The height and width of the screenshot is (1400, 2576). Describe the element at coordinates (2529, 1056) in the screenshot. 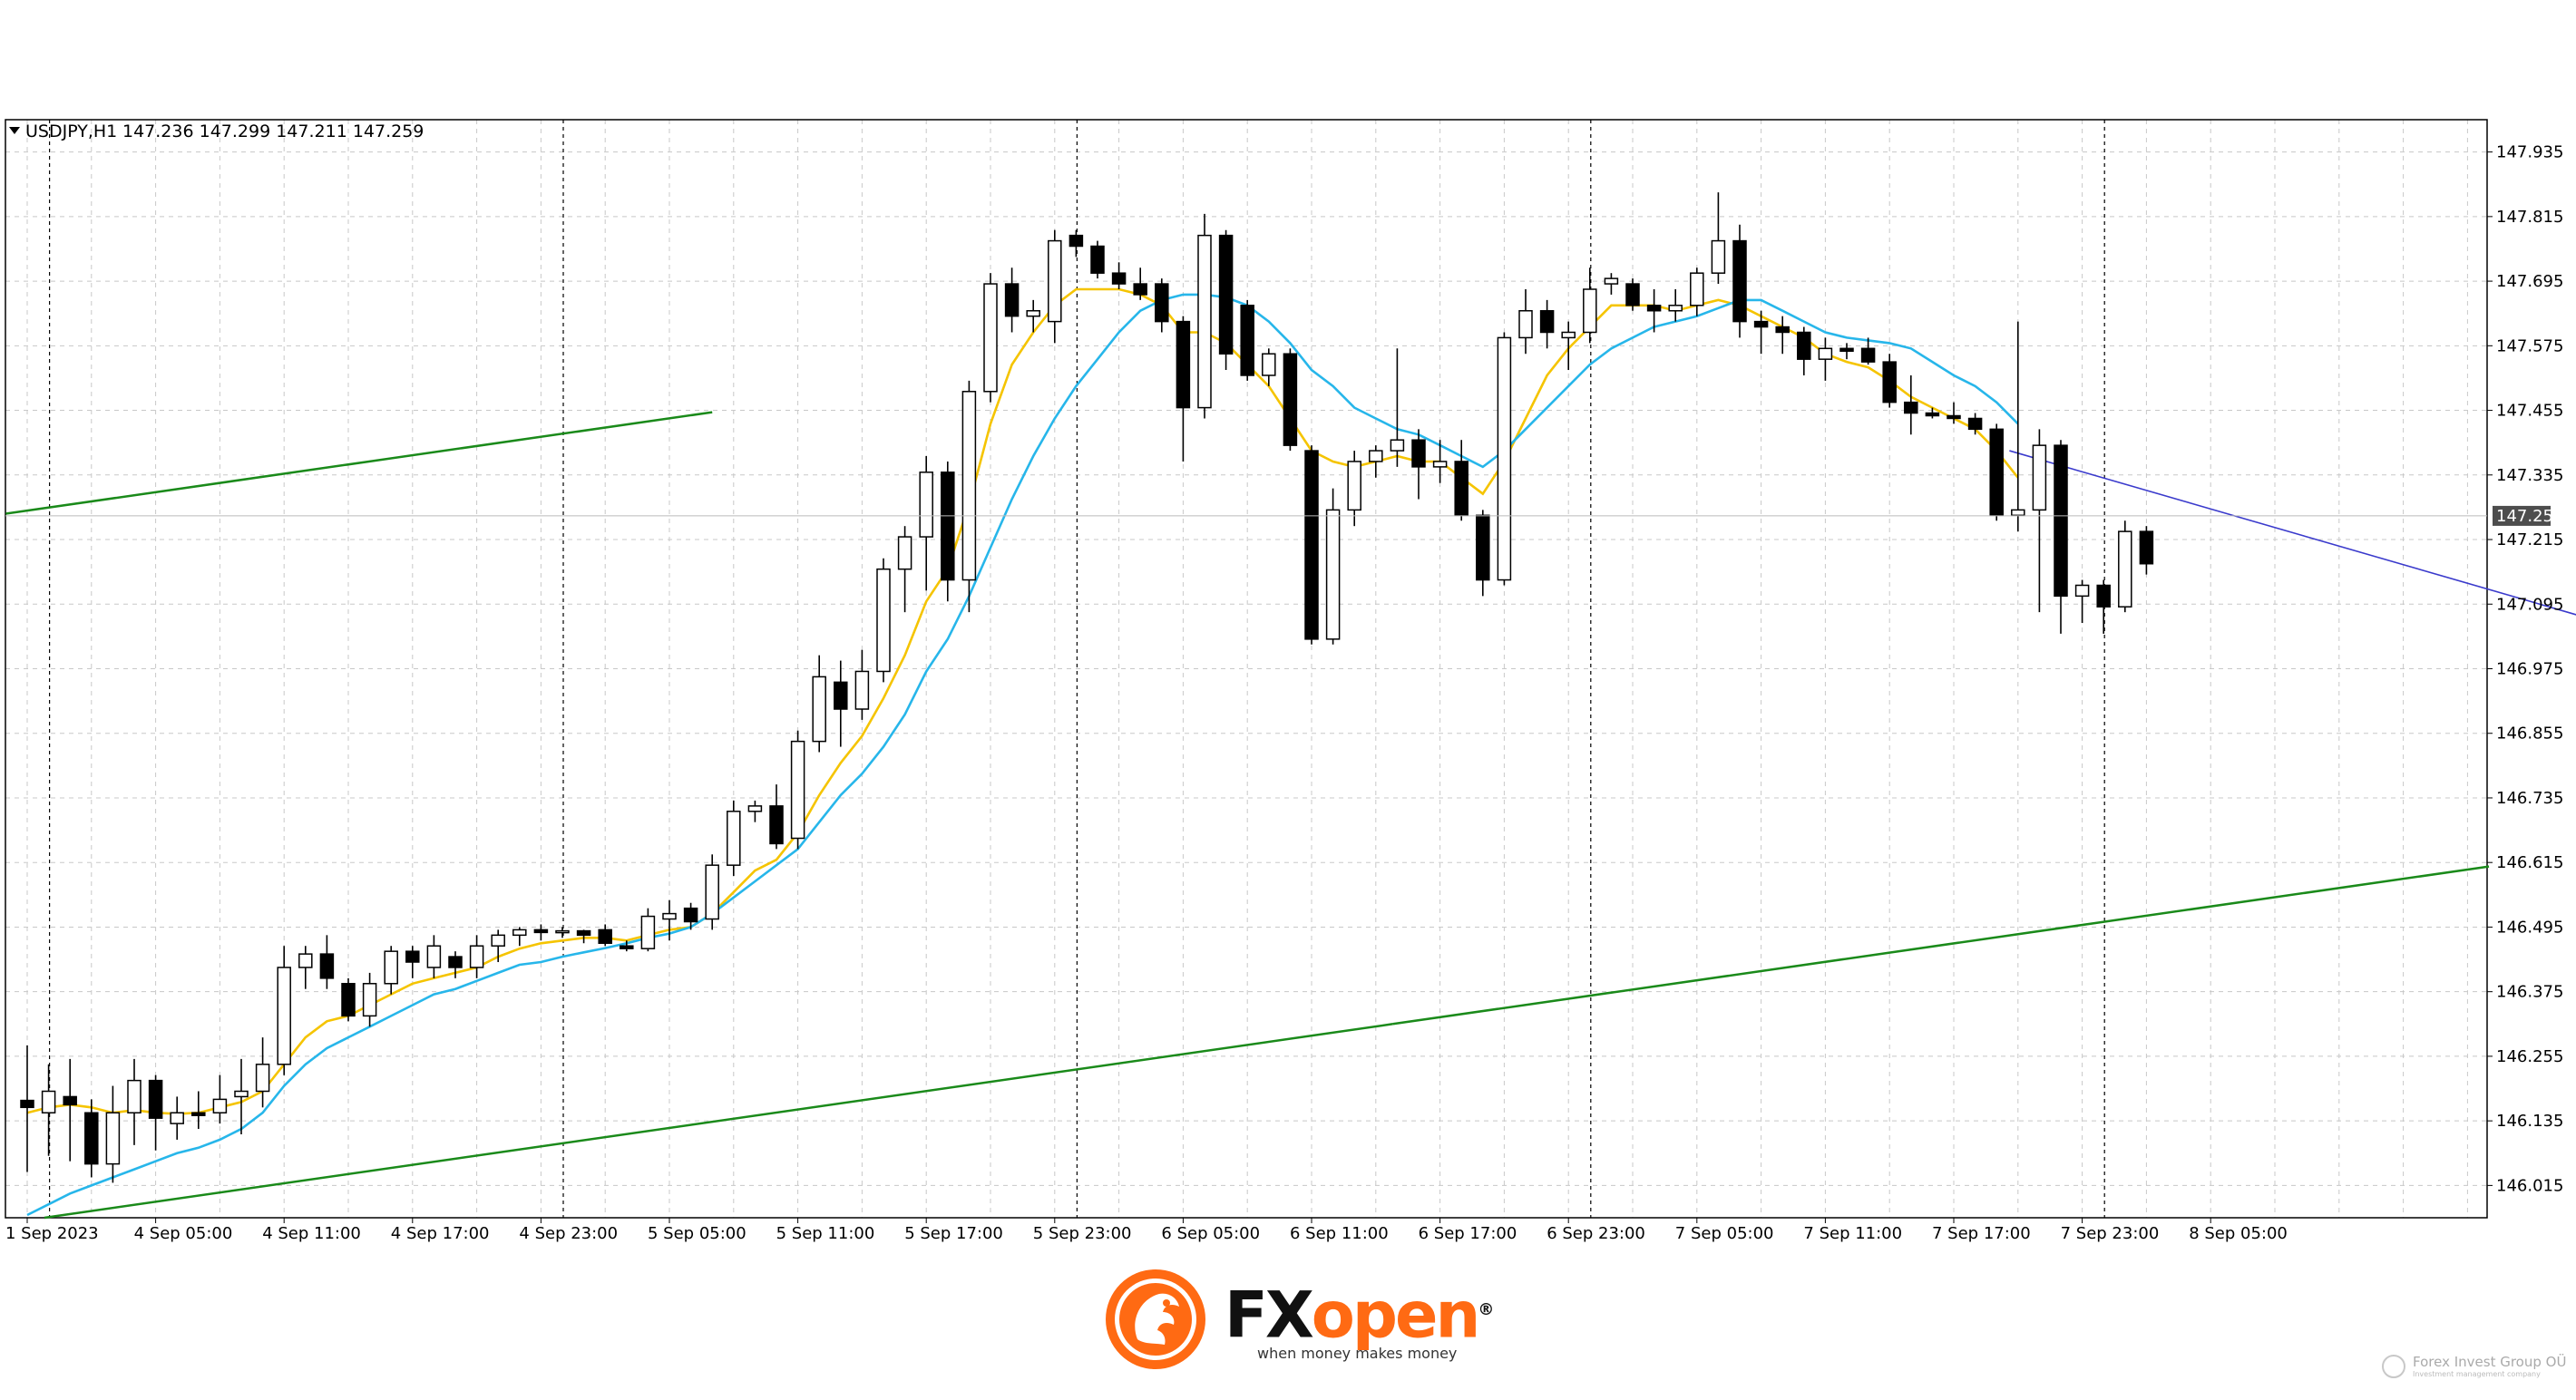

I see `price-tick-label: 146.255` at that location.